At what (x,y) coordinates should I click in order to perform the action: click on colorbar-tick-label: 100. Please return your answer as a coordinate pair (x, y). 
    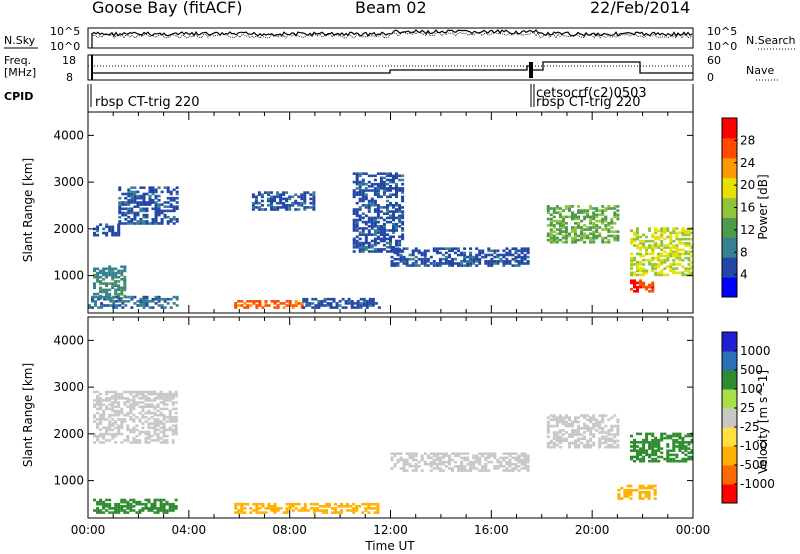
    Looking at the image, I should click on (751, 389).